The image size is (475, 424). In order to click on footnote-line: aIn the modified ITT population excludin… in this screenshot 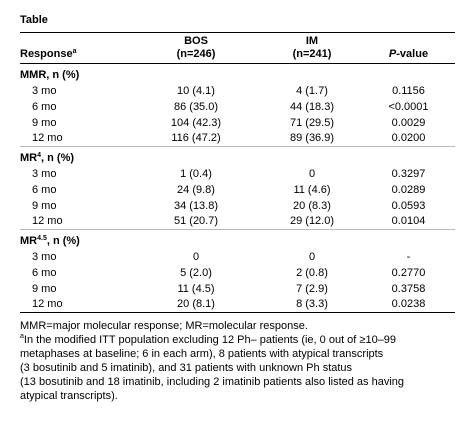, I will do `click(240, 340)`.